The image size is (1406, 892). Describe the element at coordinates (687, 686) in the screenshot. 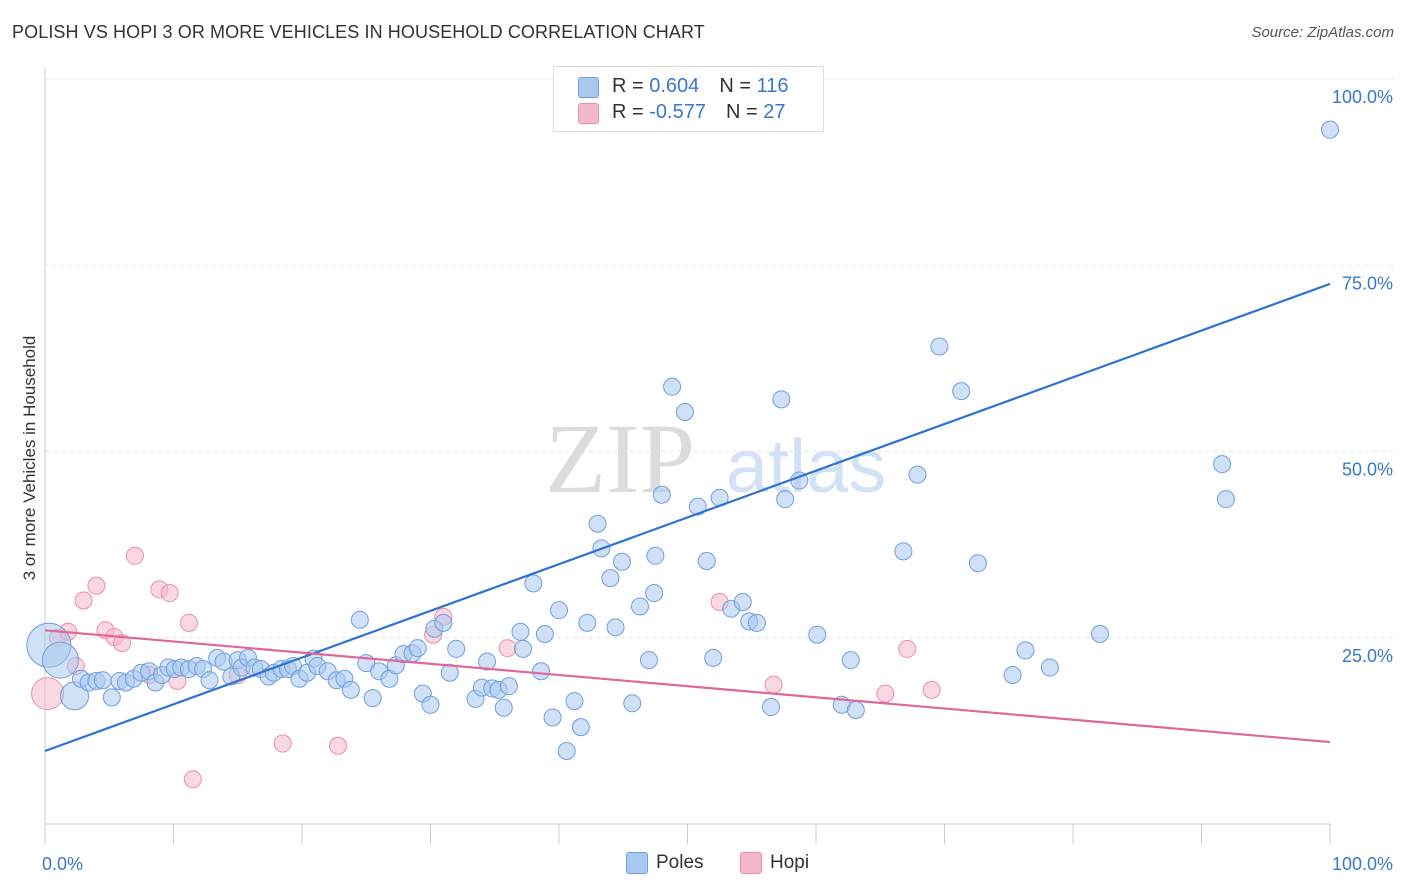

I see `hopi-trend-line` at that location.